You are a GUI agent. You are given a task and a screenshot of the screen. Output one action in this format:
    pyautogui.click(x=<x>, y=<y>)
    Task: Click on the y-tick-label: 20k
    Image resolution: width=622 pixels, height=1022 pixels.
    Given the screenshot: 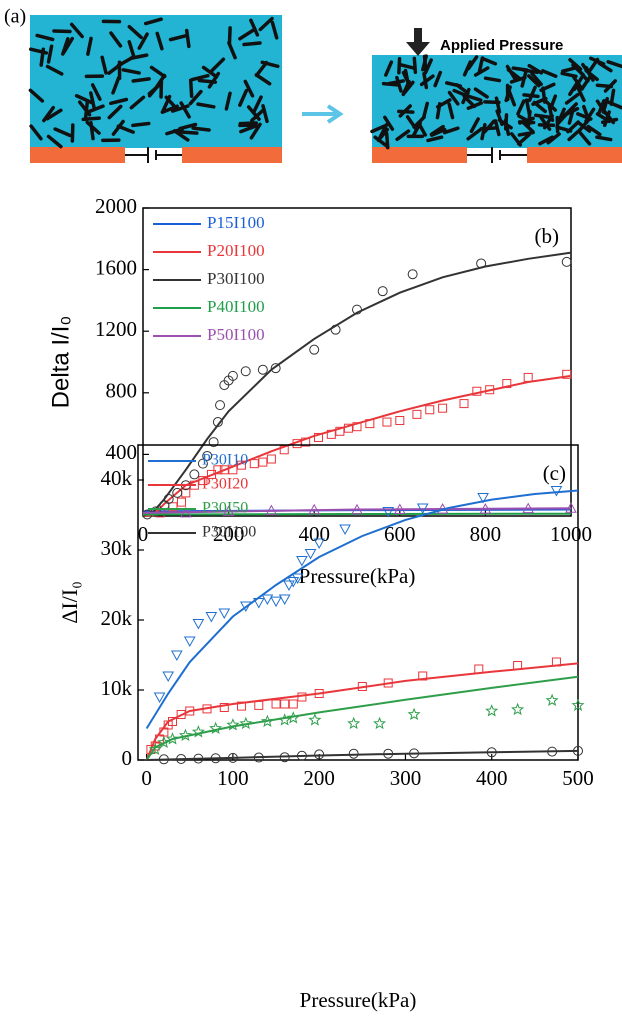 What is the action you would take?
    pyautogui.click(x=117, y=618)
    